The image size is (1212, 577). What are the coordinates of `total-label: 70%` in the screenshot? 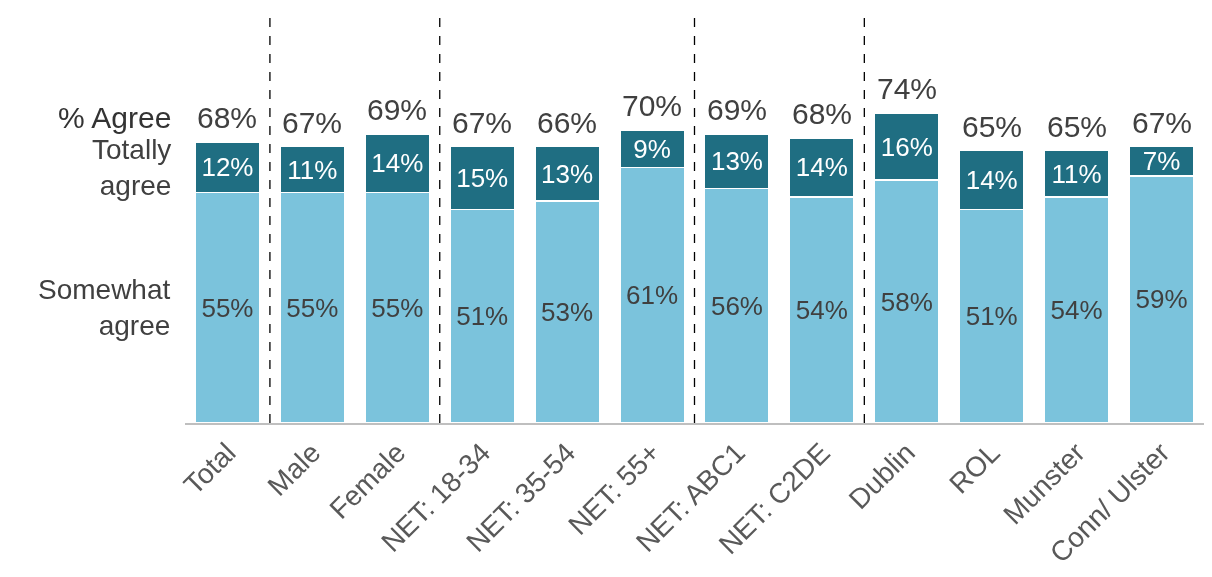 It's located at (652, 105).